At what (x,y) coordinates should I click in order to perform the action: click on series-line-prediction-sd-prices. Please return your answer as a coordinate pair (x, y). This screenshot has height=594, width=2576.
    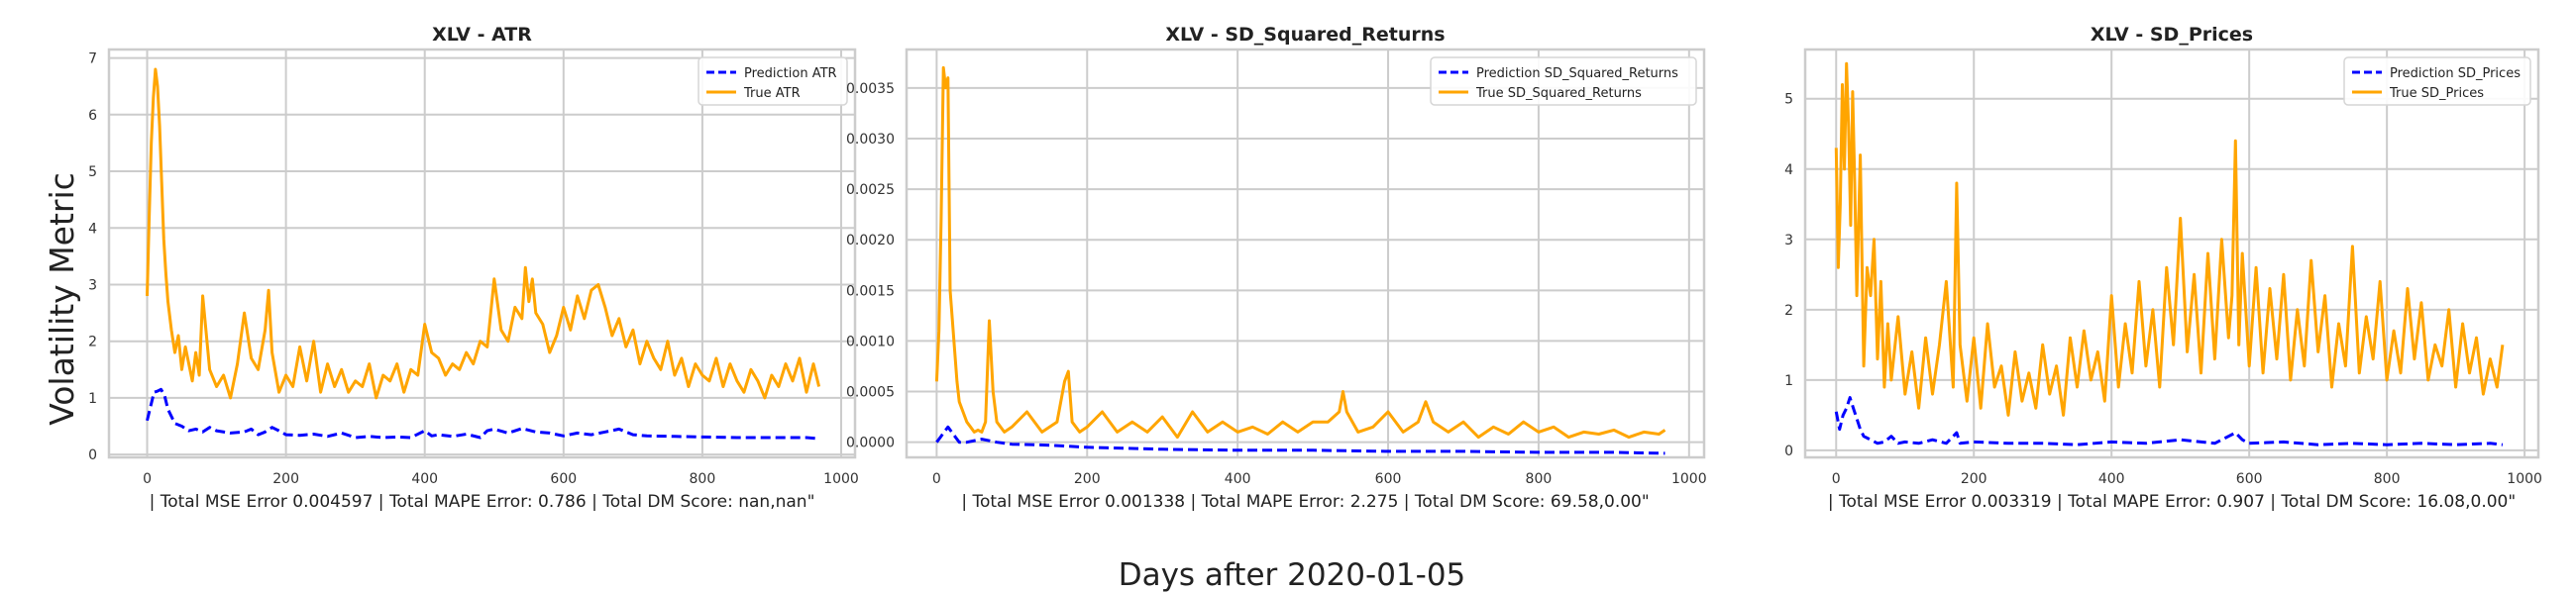
    Looking at the image, I should click on (2169, 421).